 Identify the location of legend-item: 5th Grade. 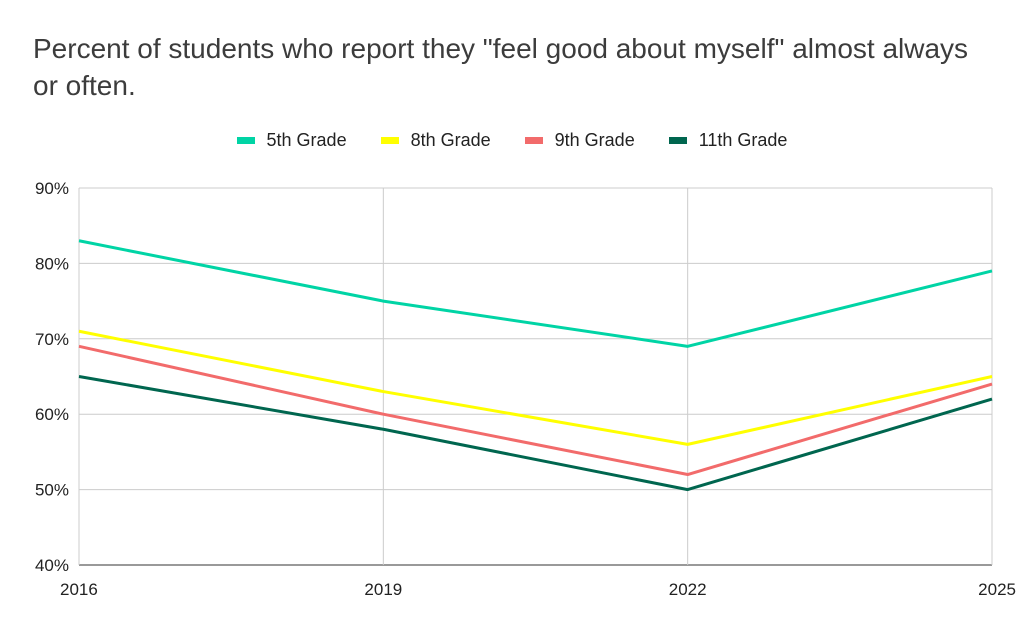
(291, 140).